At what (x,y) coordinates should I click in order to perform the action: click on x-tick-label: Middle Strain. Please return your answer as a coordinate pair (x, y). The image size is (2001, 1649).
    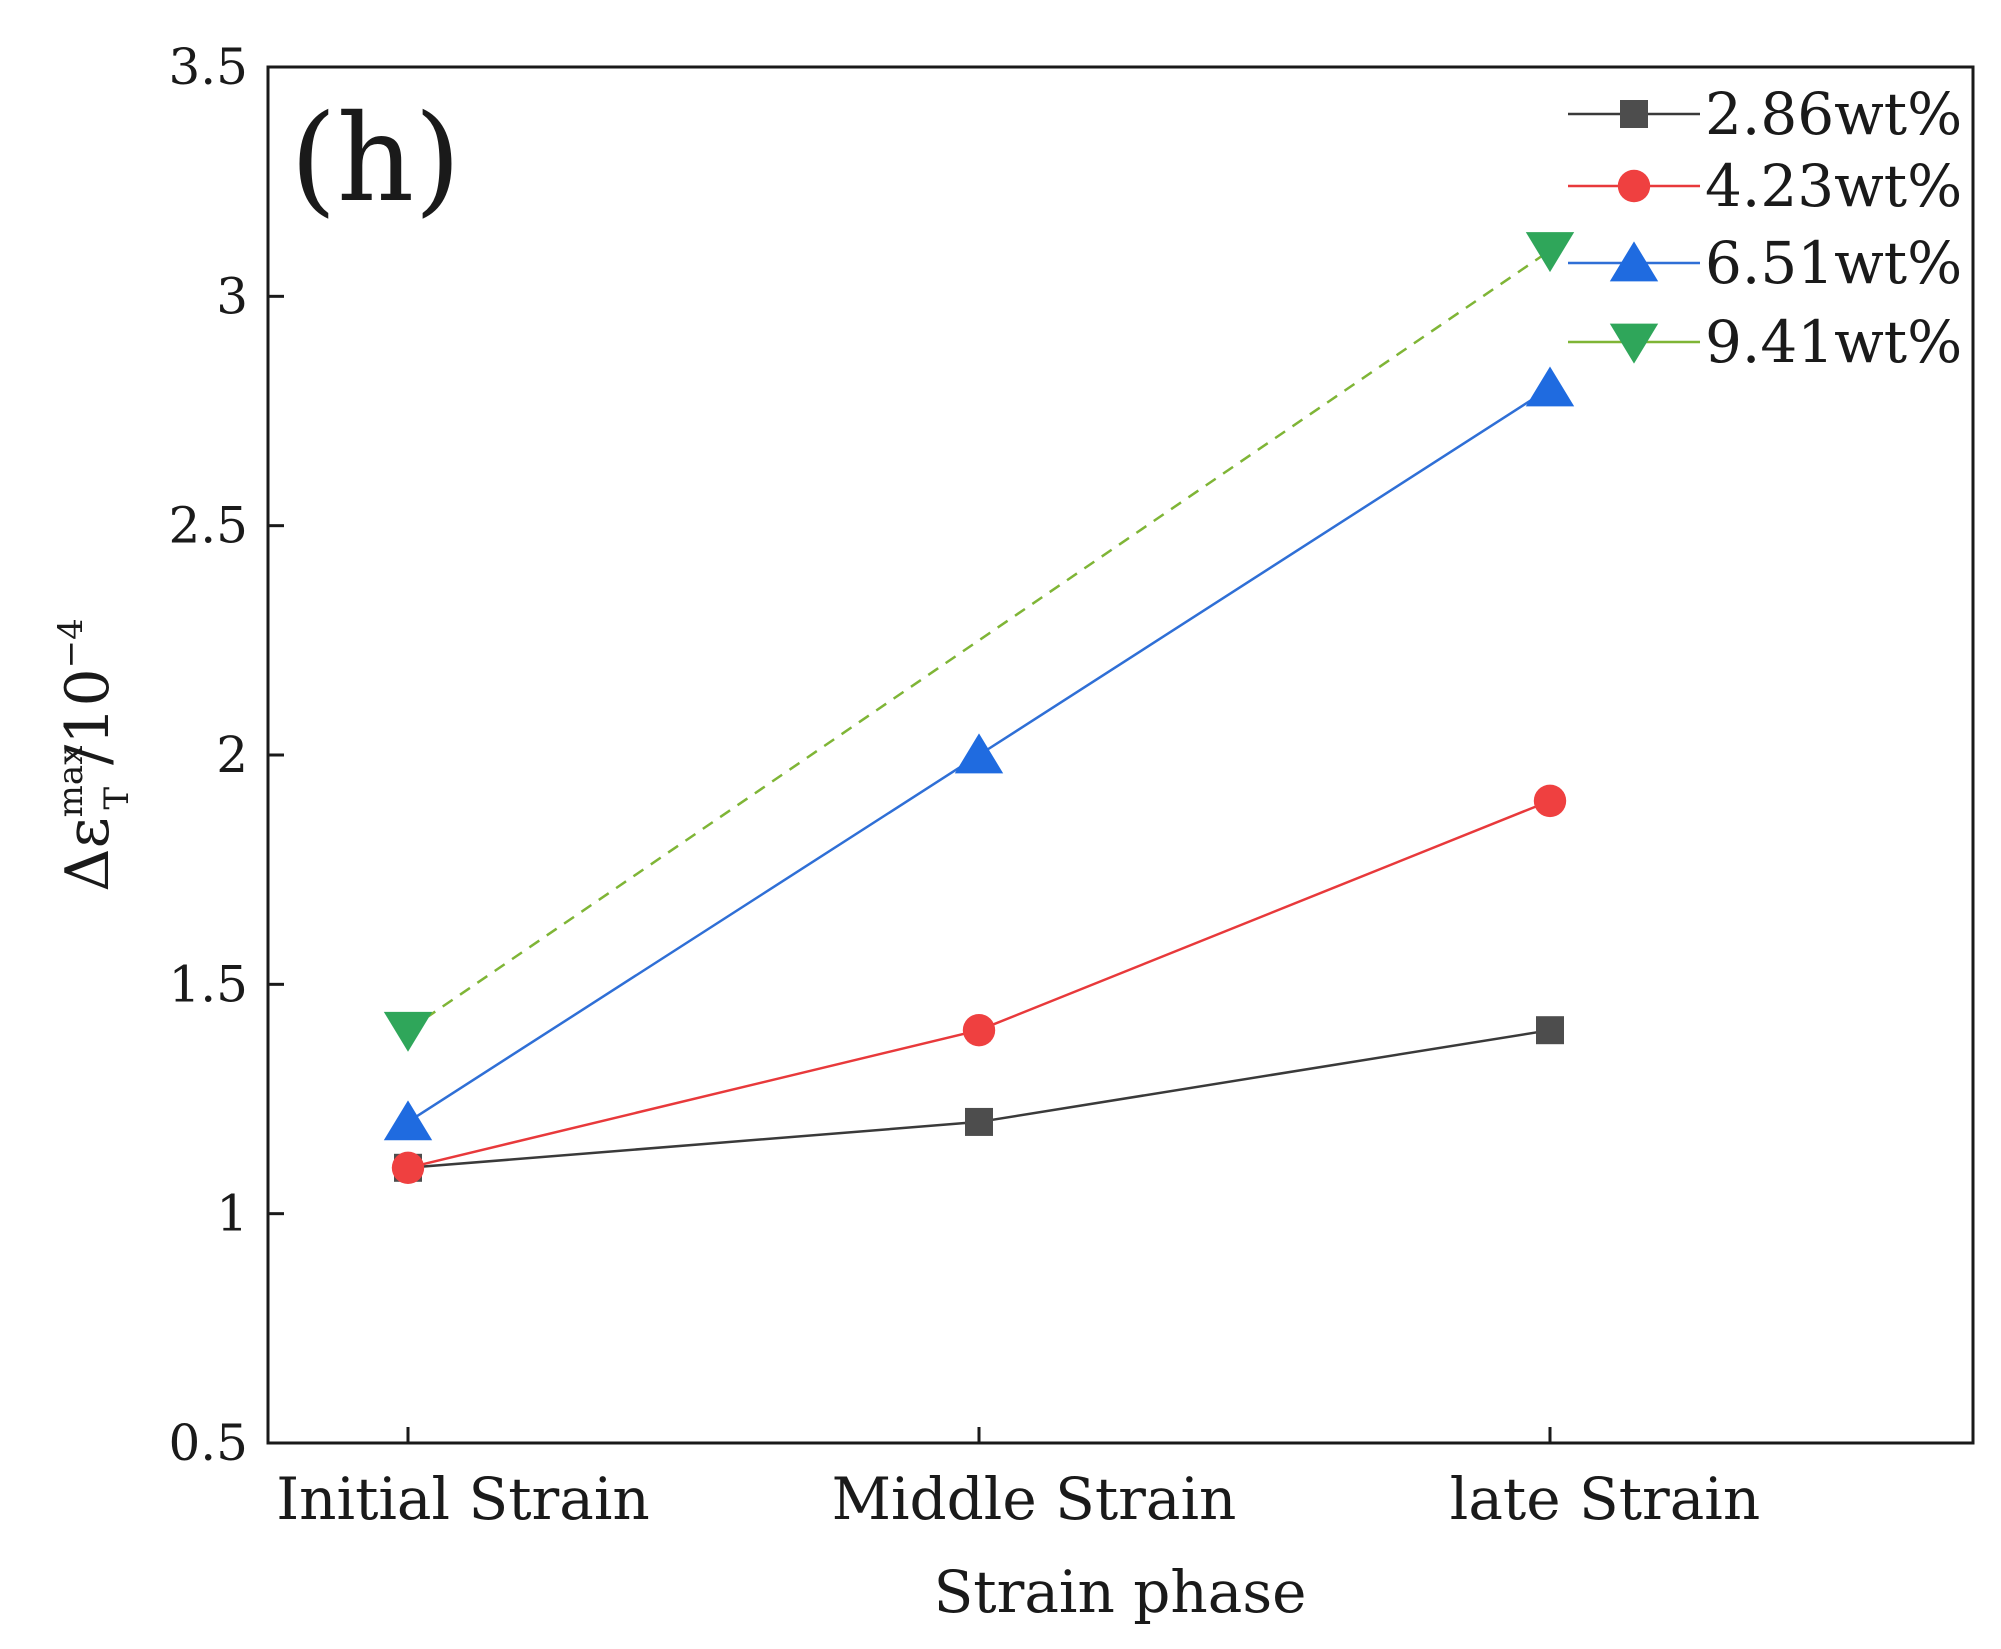
    Looking at the image, I should click on (1034, 1499).